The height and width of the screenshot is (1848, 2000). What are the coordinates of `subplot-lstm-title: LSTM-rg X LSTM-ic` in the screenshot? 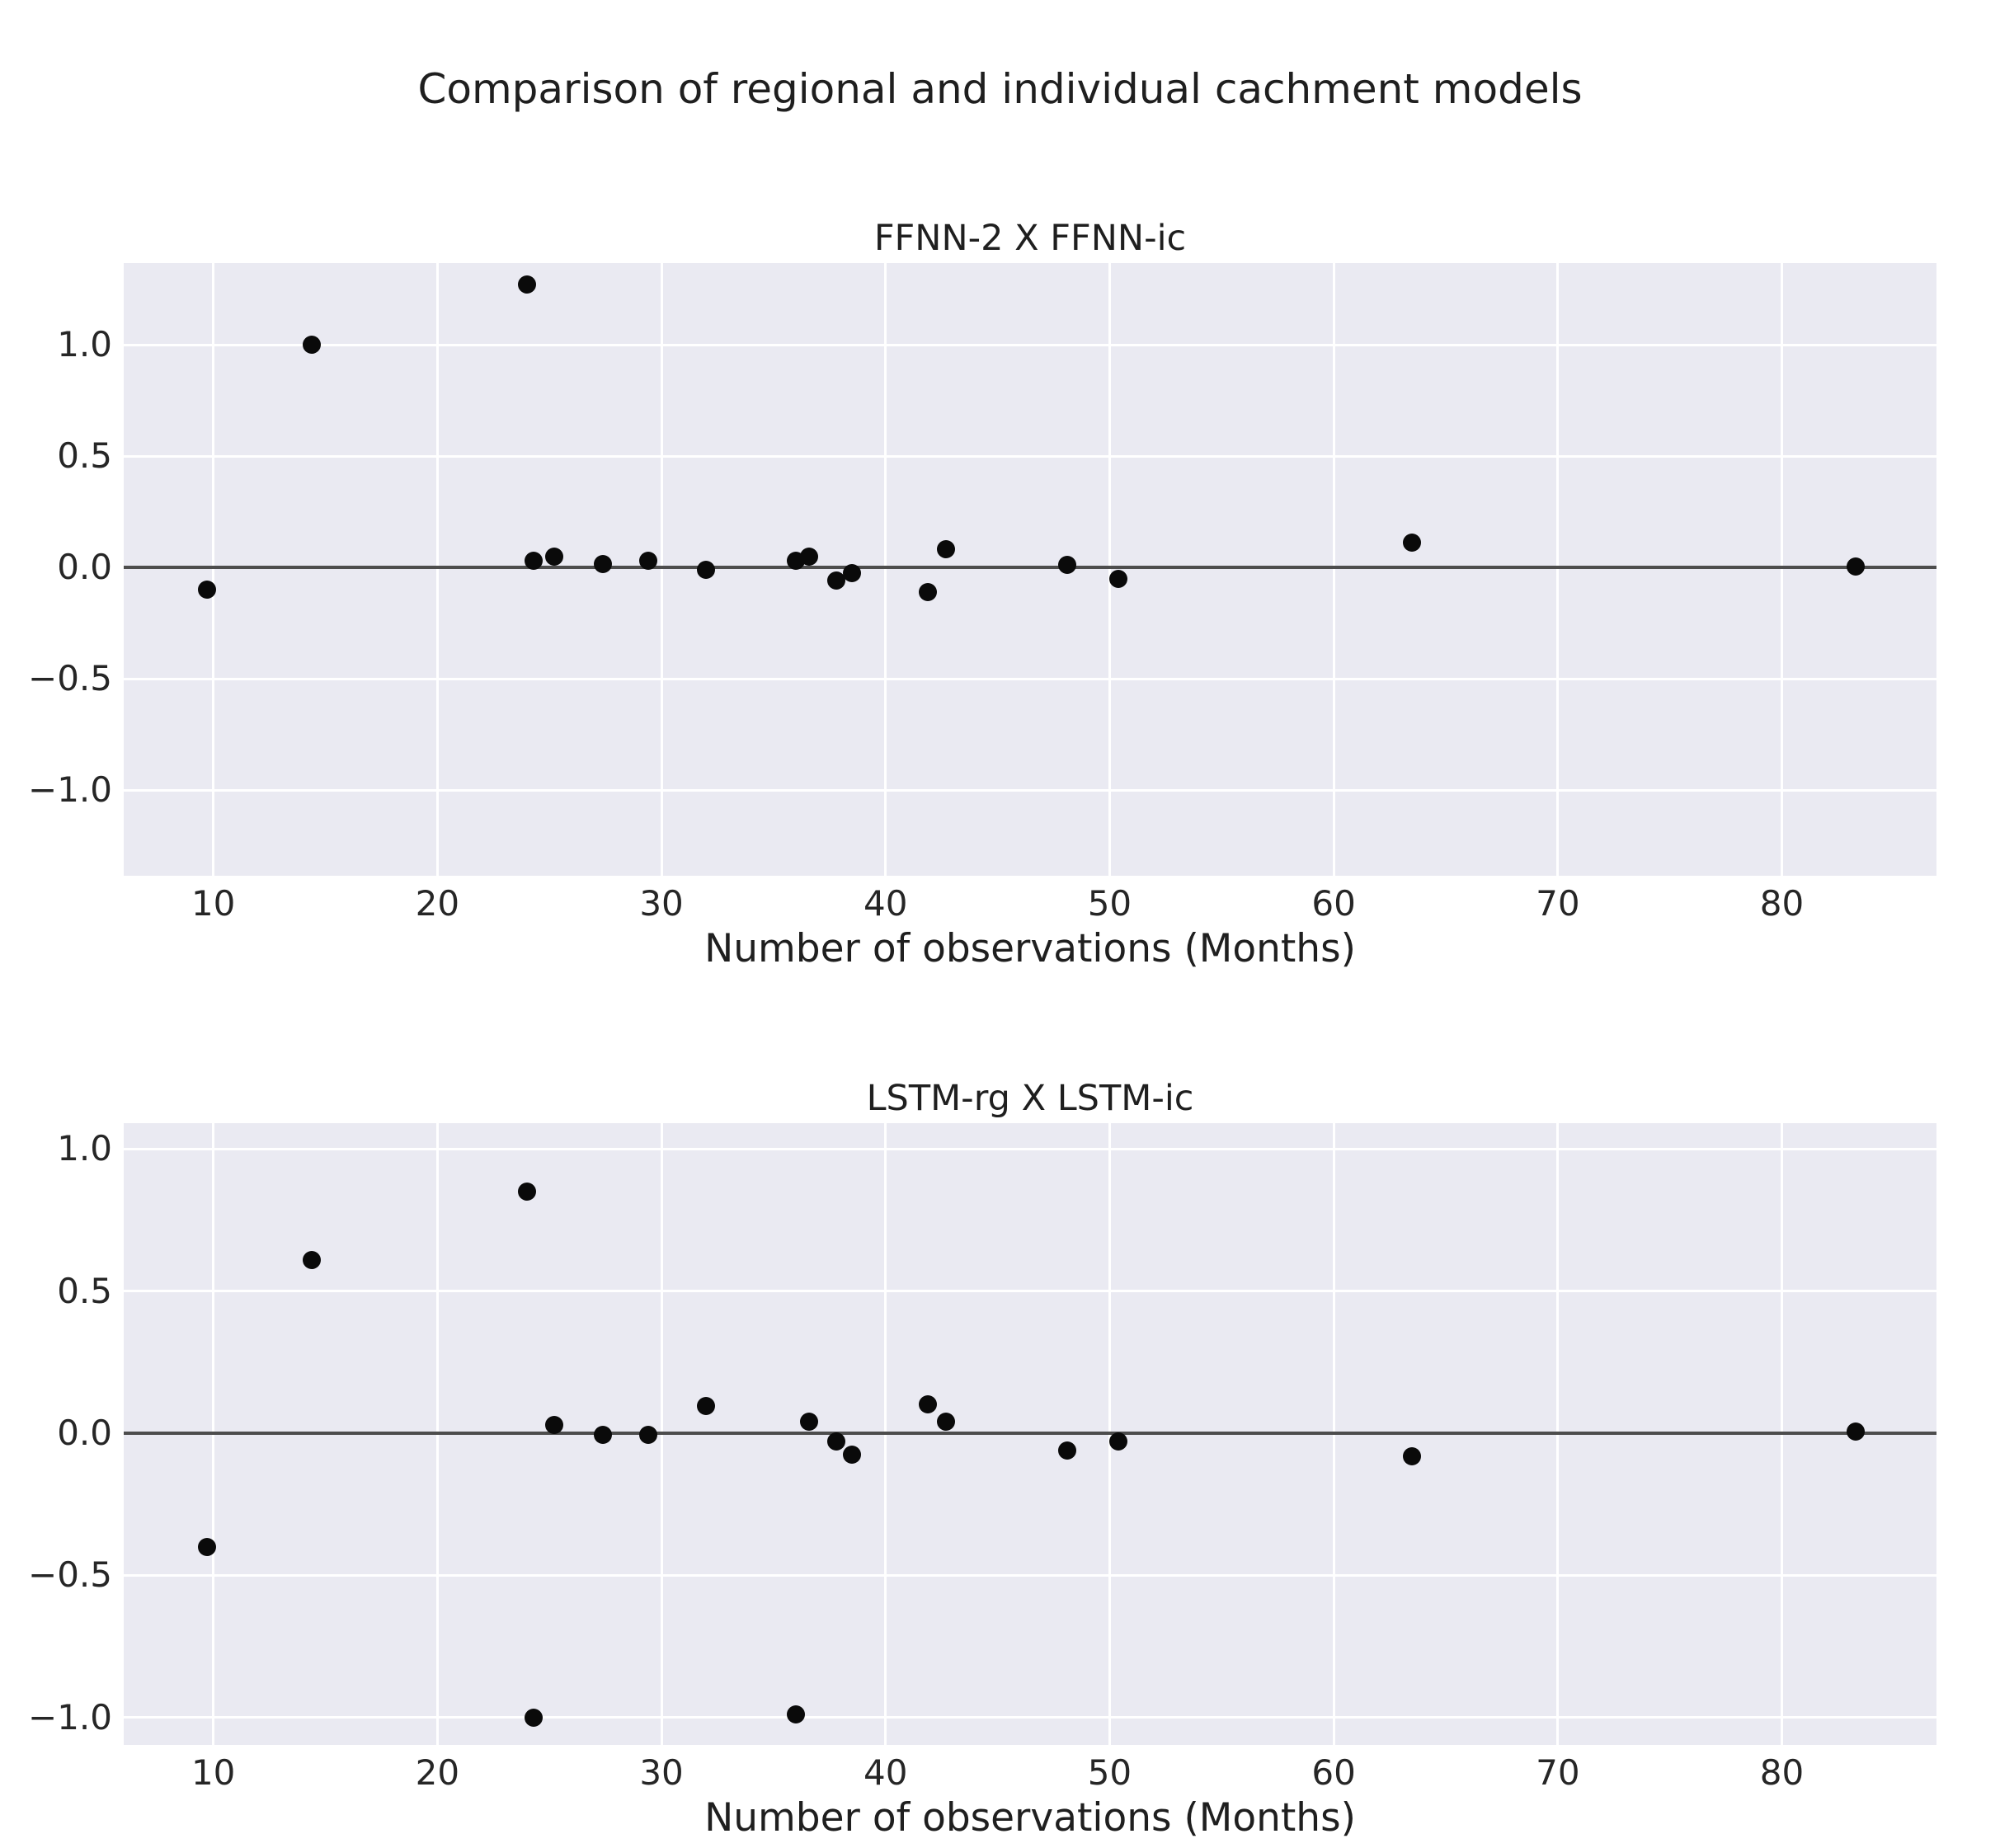 It's located at (1030, 1098).